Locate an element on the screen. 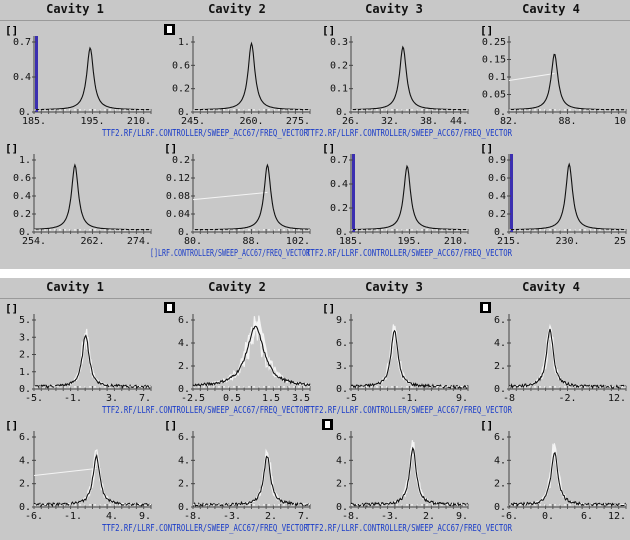  resonance-plot: 6. 4. 2. 0.-2.5 0.5 1.5 3.5 is located at coordinates (237, 353).